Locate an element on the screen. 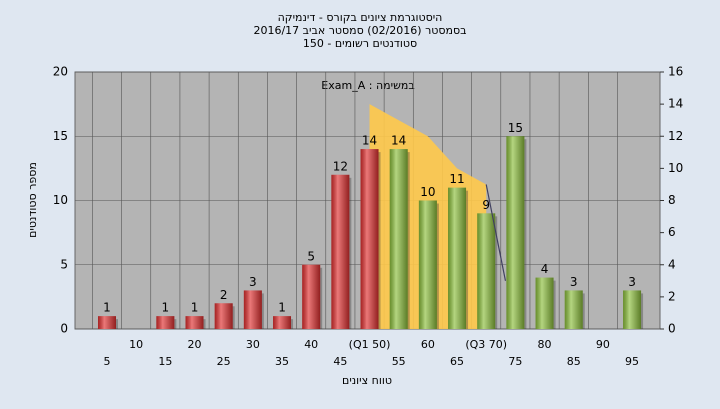 This screenshot has height=409, width=720. y2-tick-label: 10 is located at coordinates (675, 168).